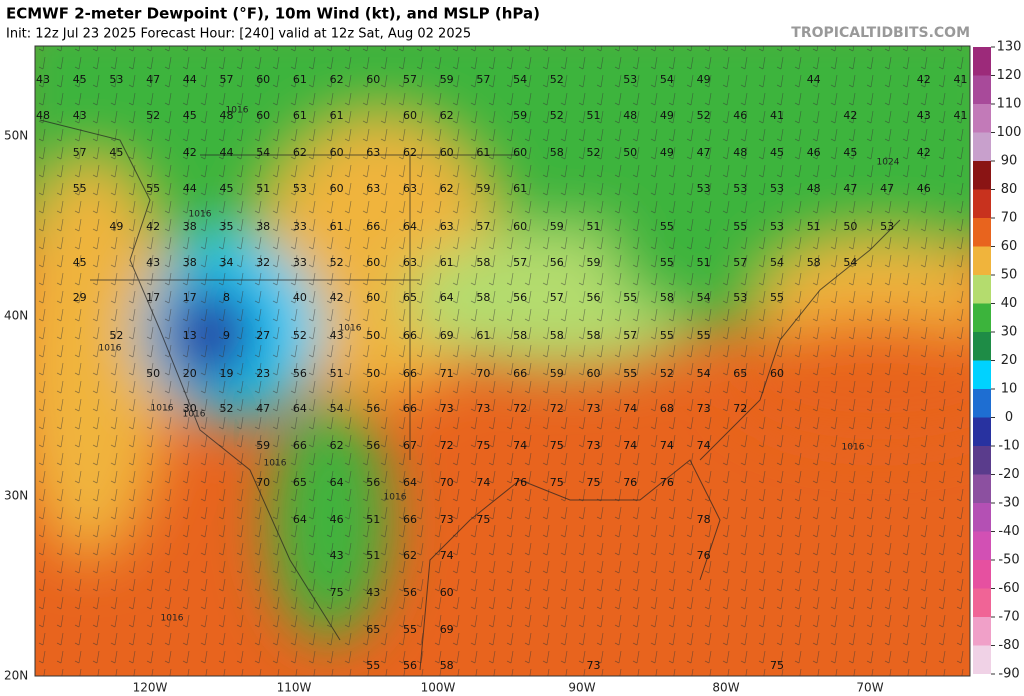 Image resolution: width=1024 pixels, height=696 pixels. I want to click on lon-label: 110W, so click(294, 688).